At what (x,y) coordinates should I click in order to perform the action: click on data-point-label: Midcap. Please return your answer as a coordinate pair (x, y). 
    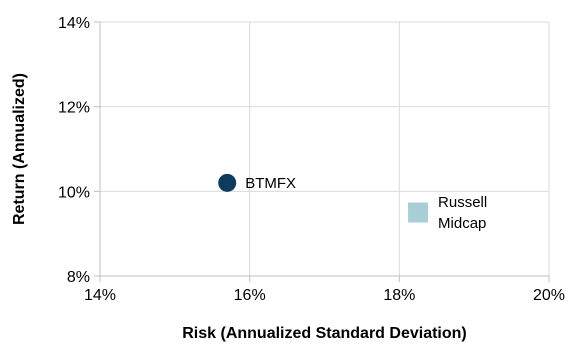
    Looking at the image, I should click on (462, 223).